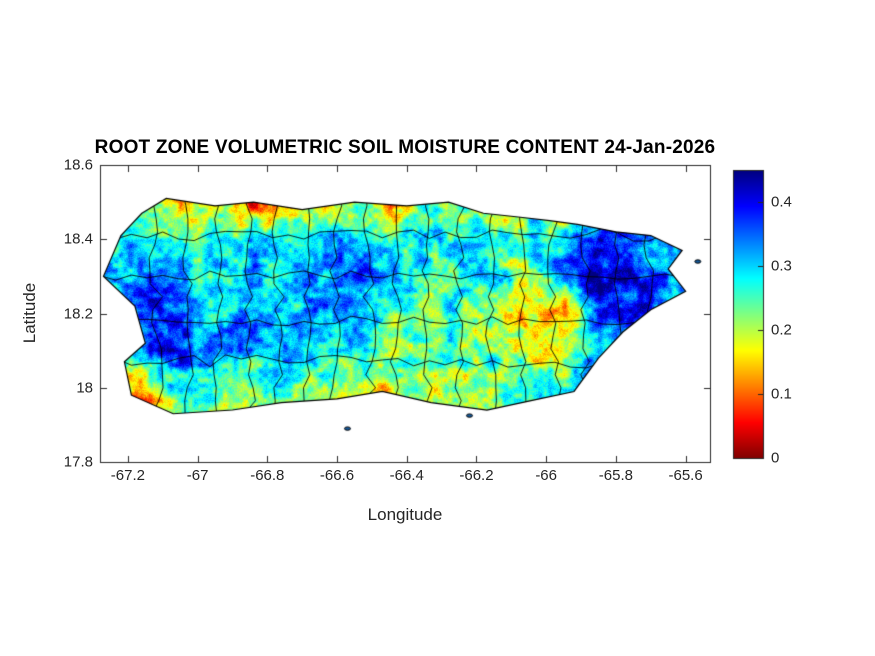 The width and height of the screenshot is (875, 656). I want to click on y-axis-label-text: Latitude, so click(29, 313).